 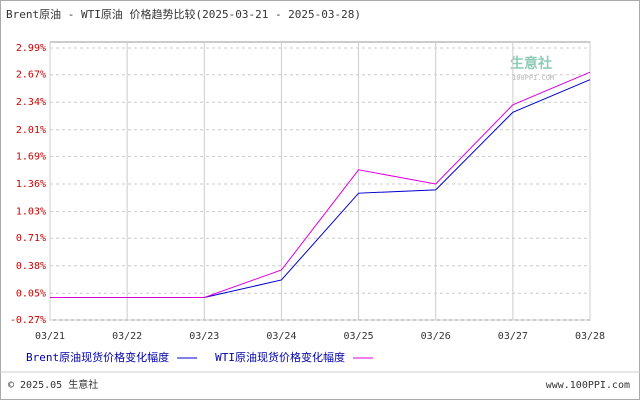 I want to click on y-tick-label: 1.36%, so click(x=31, y=184).